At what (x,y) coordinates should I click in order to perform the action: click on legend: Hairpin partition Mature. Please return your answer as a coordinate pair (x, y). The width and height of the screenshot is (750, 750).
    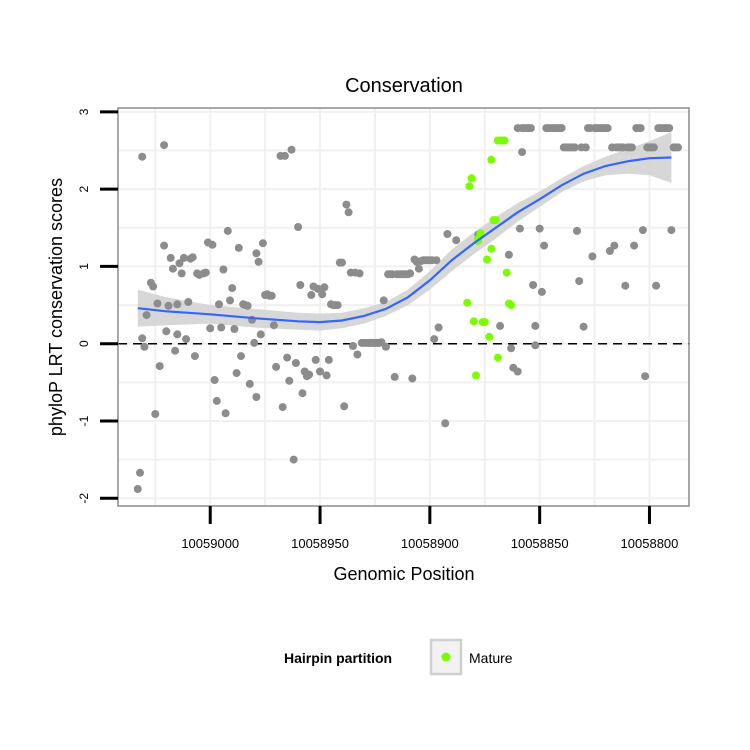
    Looking at the image, I should click on (398, 657).